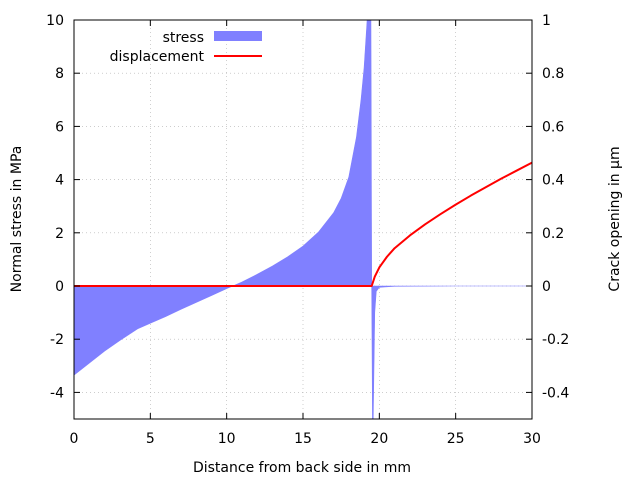 The width and height of the screenshot is (640, 480). What do you see at coordinates (227, 439) in the screenshot?
I see `x-tick-label: 10` at bounding box center [227, 439].